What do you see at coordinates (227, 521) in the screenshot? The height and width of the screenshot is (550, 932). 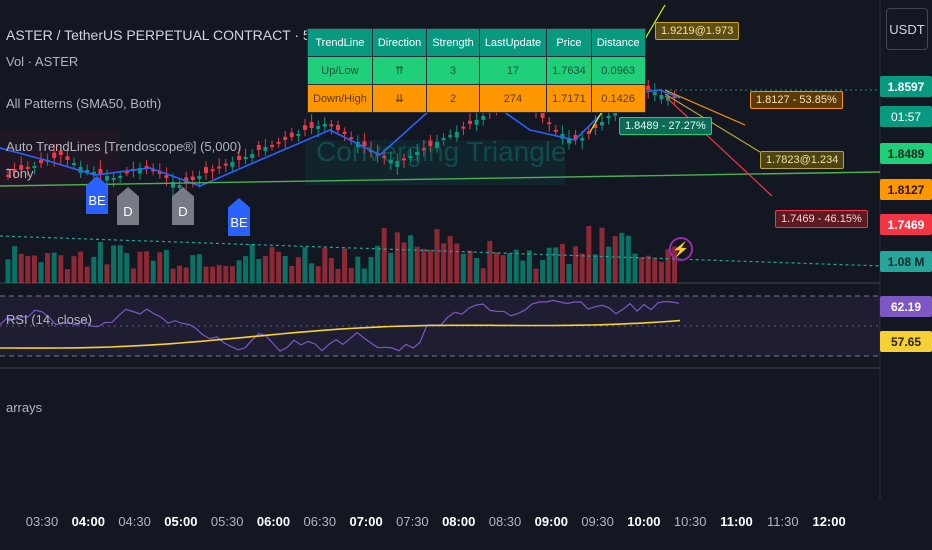 I see `time-axis-label: 05:30` at bounding box center [227, 521].